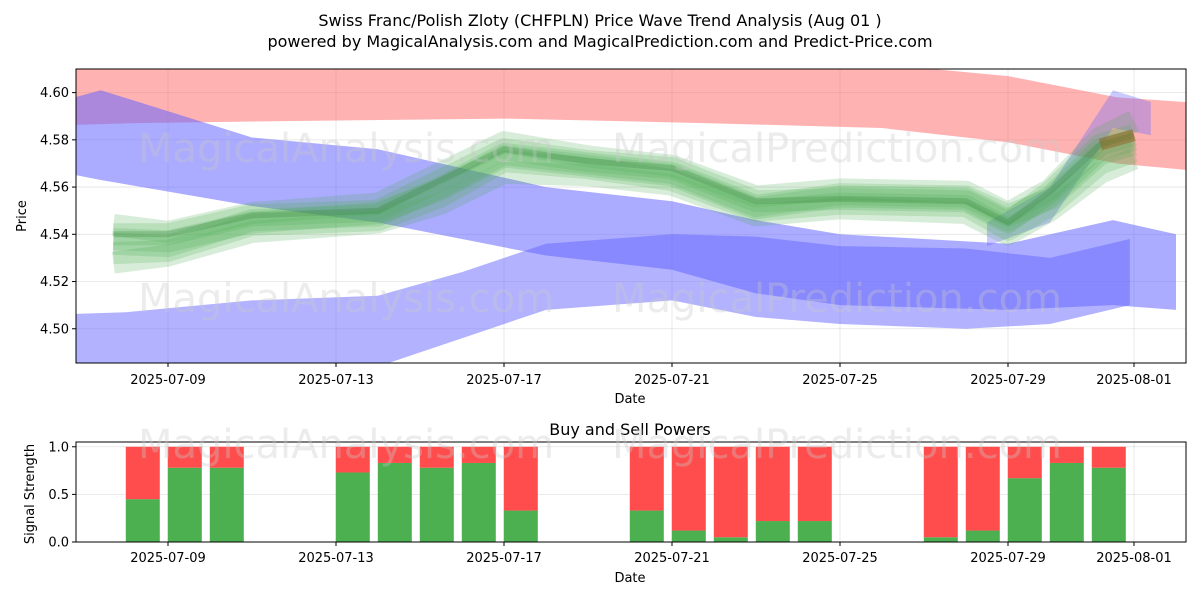  What do you see at coordinates (54, 140) in the screenshot?
I see `top-y-tick-label-4: 4.58` at bounding box center [54, 140].